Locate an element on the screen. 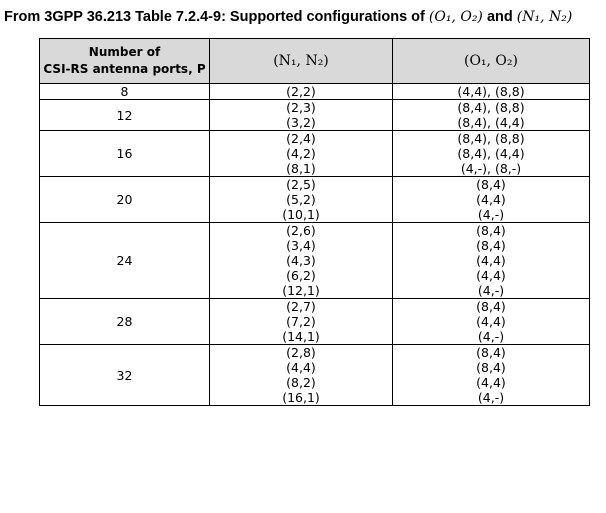 This screenshot has height=513, width=606. caption-mid: and is located at coordinates (501, 17).